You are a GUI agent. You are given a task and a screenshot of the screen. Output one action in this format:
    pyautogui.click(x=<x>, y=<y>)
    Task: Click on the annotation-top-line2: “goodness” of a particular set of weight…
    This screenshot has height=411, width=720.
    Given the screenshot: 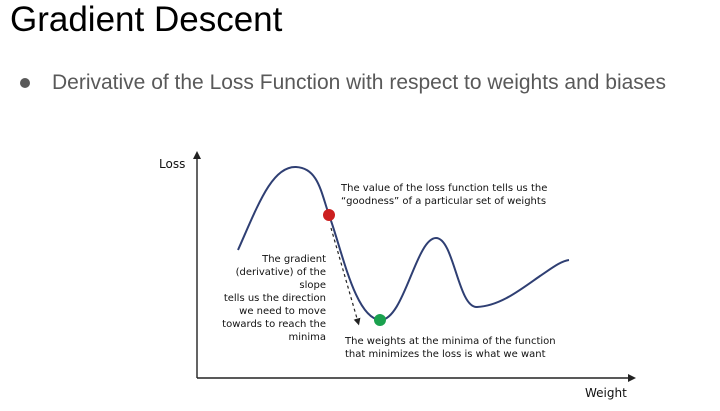 What is the action you would take?
    pyautogui.click(x=443, y=201)
    